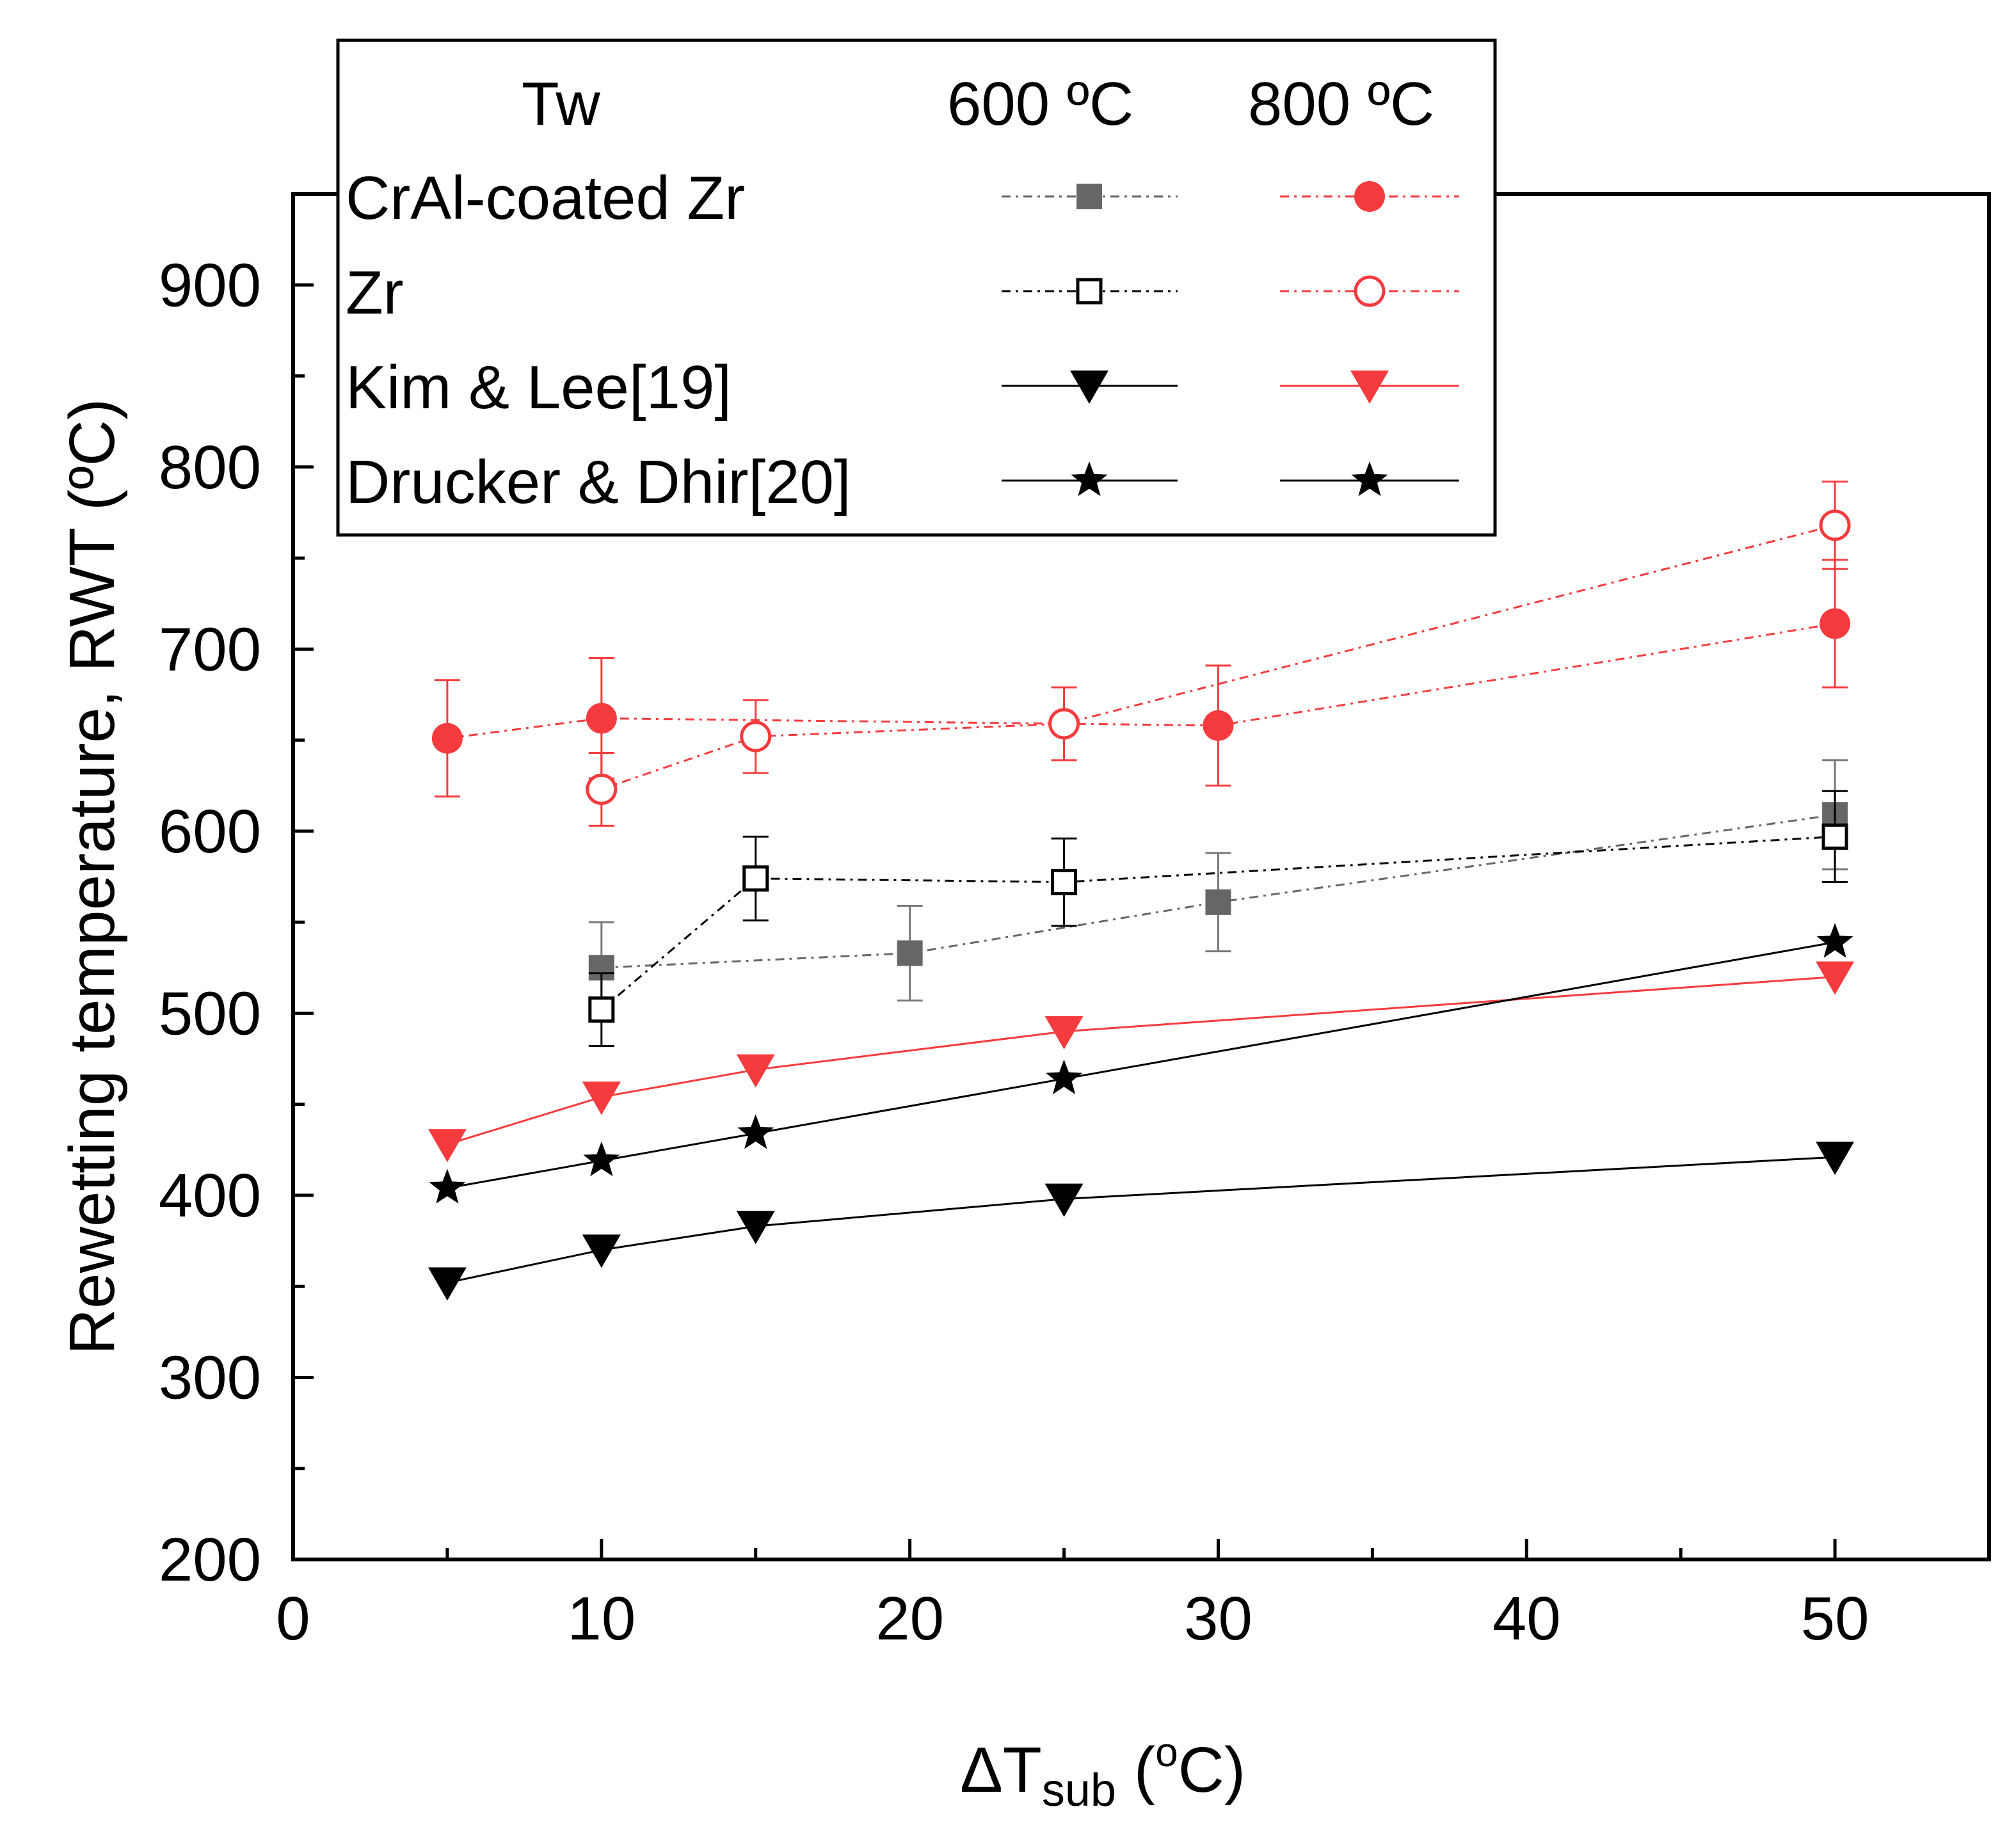 The image size is (2016, 1834). I want to click on x-tick-label: 10, so click(601, 1618).